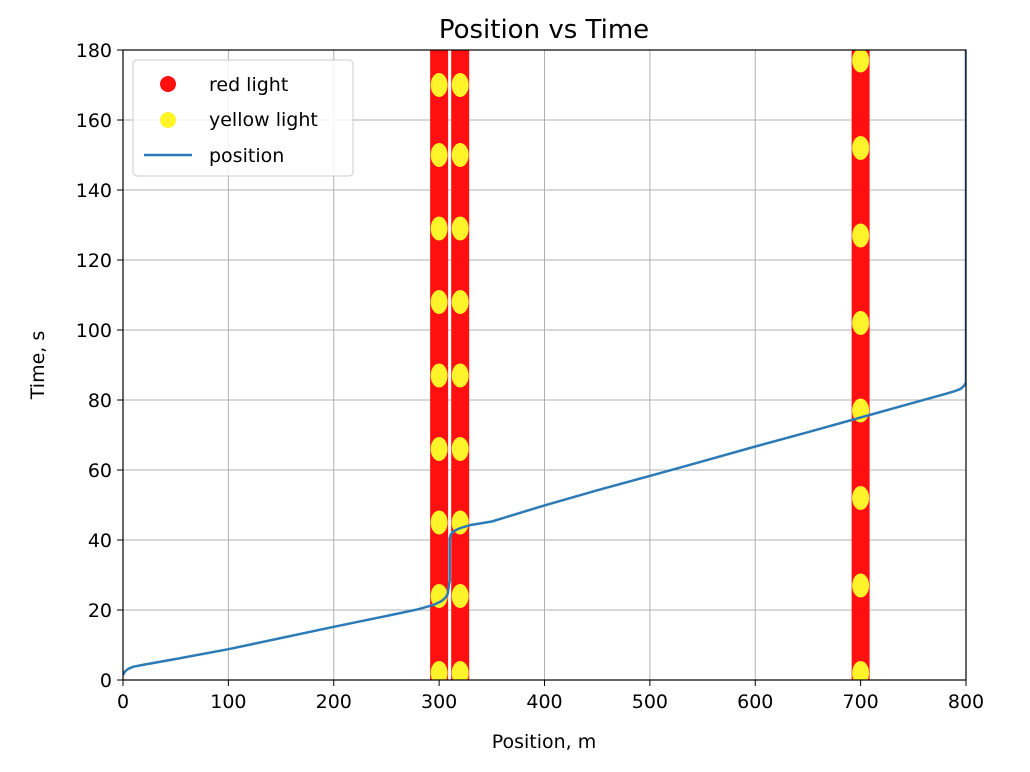  I want to click on x-axis-ticks: 0 100 200 300 400 500 600 700 800, so click(550, 696).